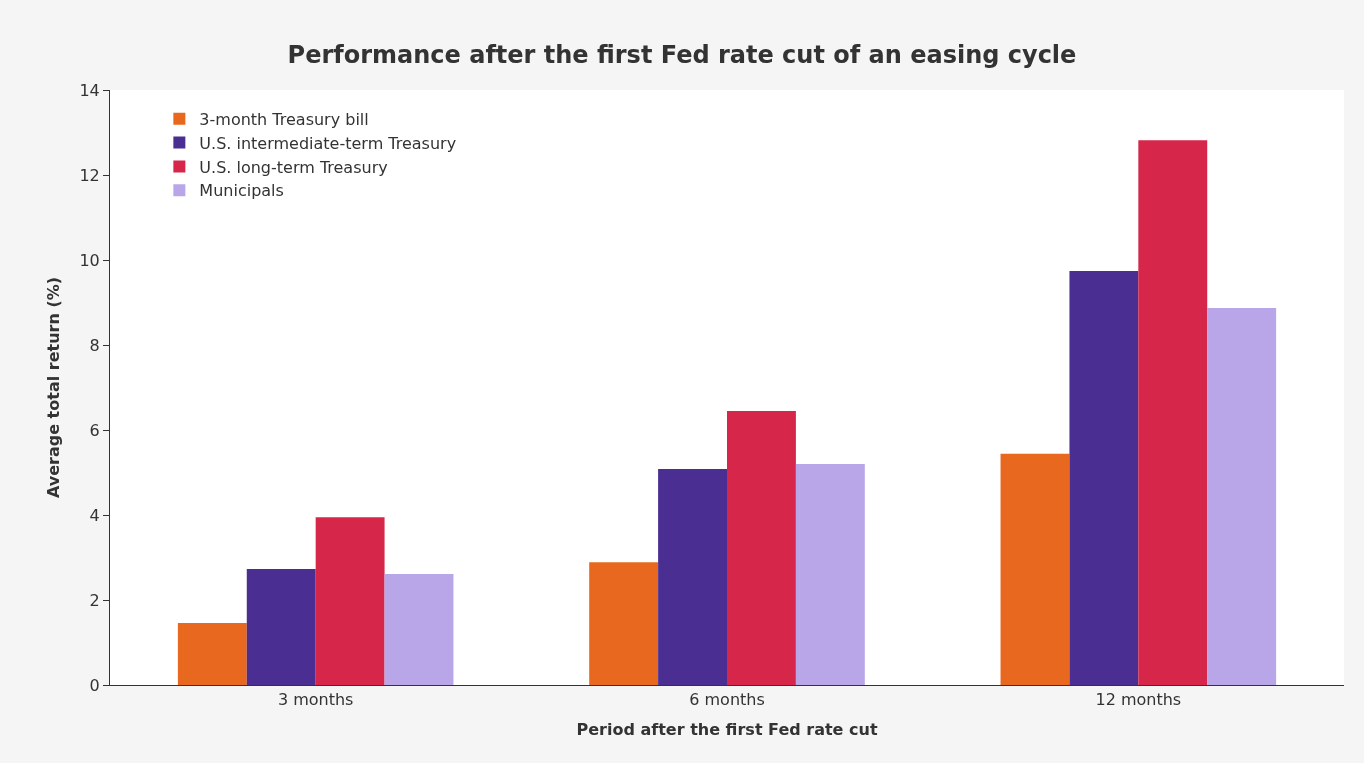 The height and width of the screenshot is (763, 1364). What do you see at coordinates (284, 120) in the screenshot?
I see `legend-label: 3-month Treasury bill` at bounding box center [284, 120].